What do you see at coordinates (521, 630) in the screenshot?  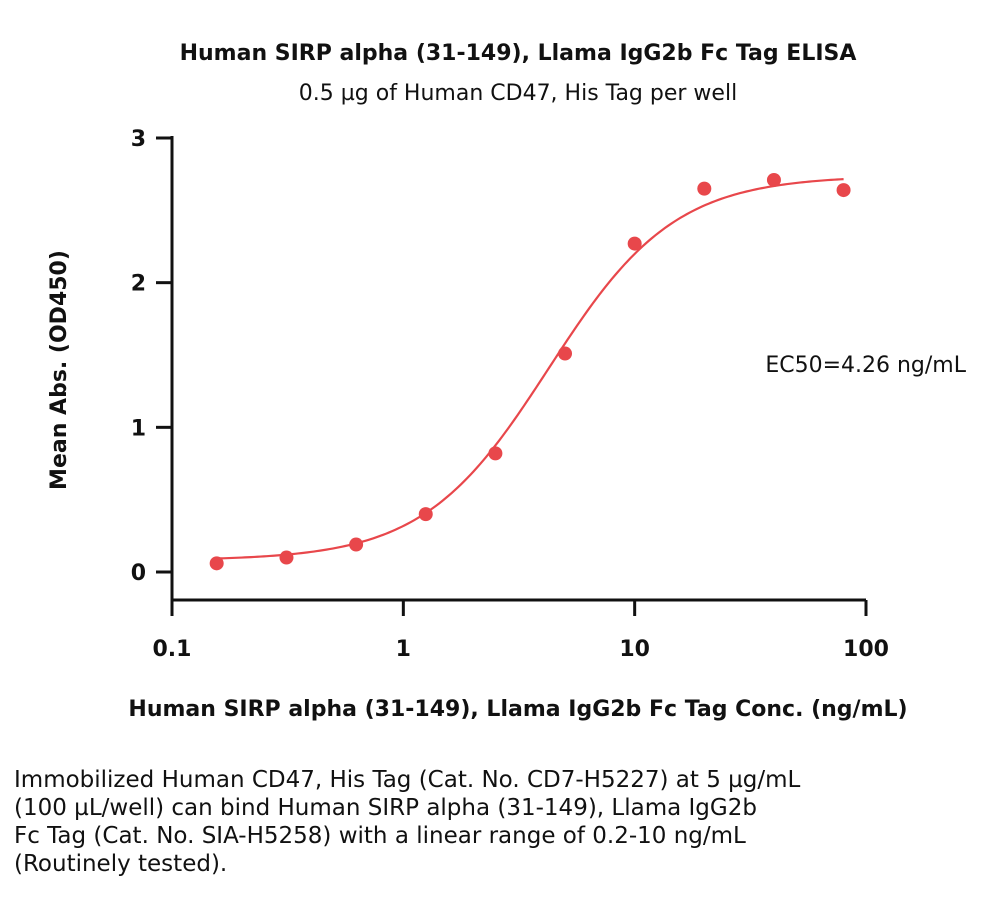 I see `x-axis: 0.1 1 10 100` at bounding box center [521, 630].